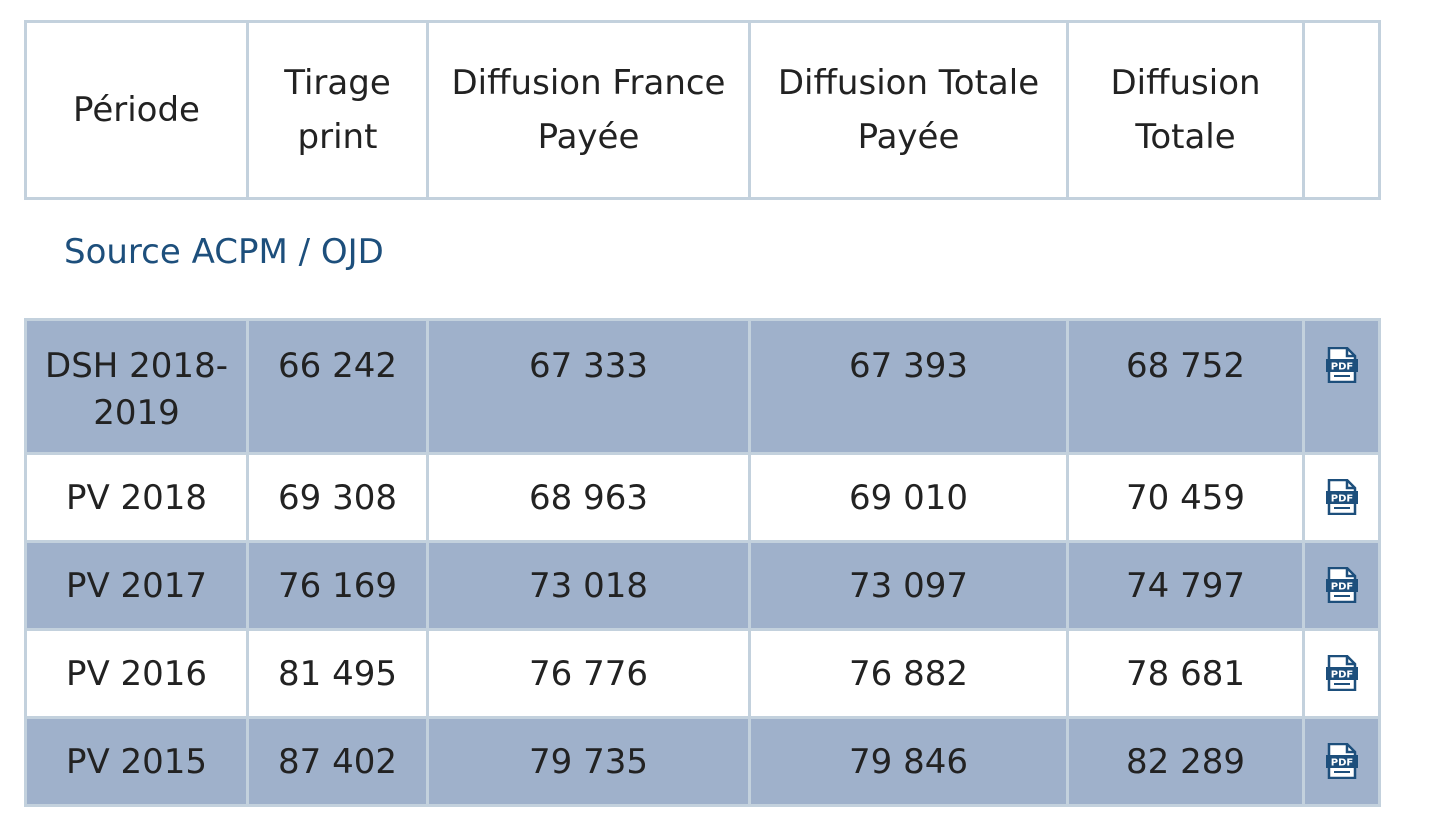 This screenshot has width=1432, height=834. Describe the element at coordinates (337, 137) in the screenshot. I see `header-tirage-line2: print` at that location.